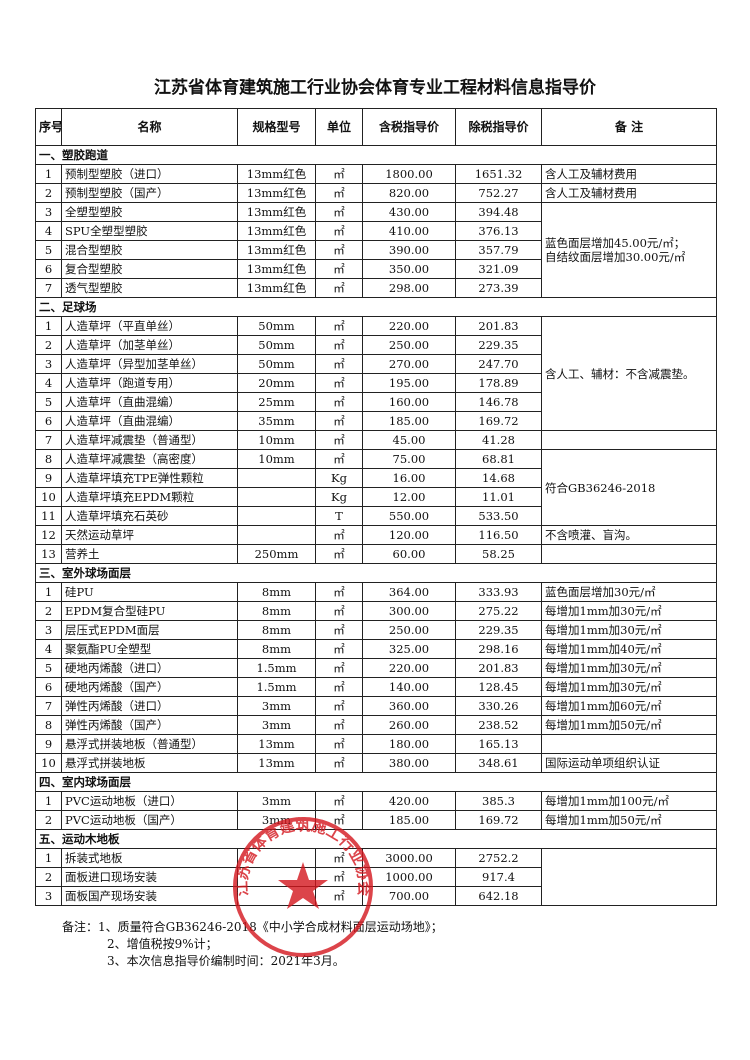  I want to click on item-name: 人造草坪（异型加茎单丝）, so click(149, 364).